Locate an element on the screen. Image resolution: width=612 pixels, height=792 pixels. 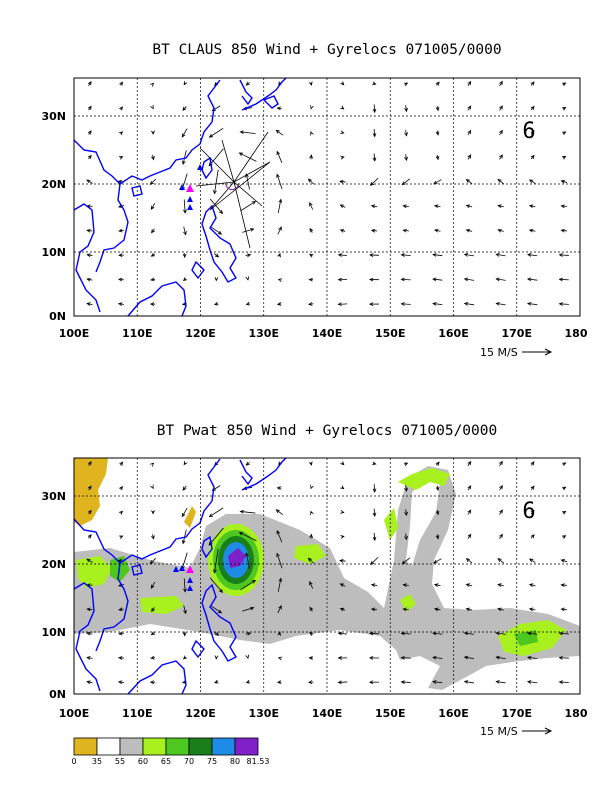
lon-label: 100E is located at coordinates (74, 333).